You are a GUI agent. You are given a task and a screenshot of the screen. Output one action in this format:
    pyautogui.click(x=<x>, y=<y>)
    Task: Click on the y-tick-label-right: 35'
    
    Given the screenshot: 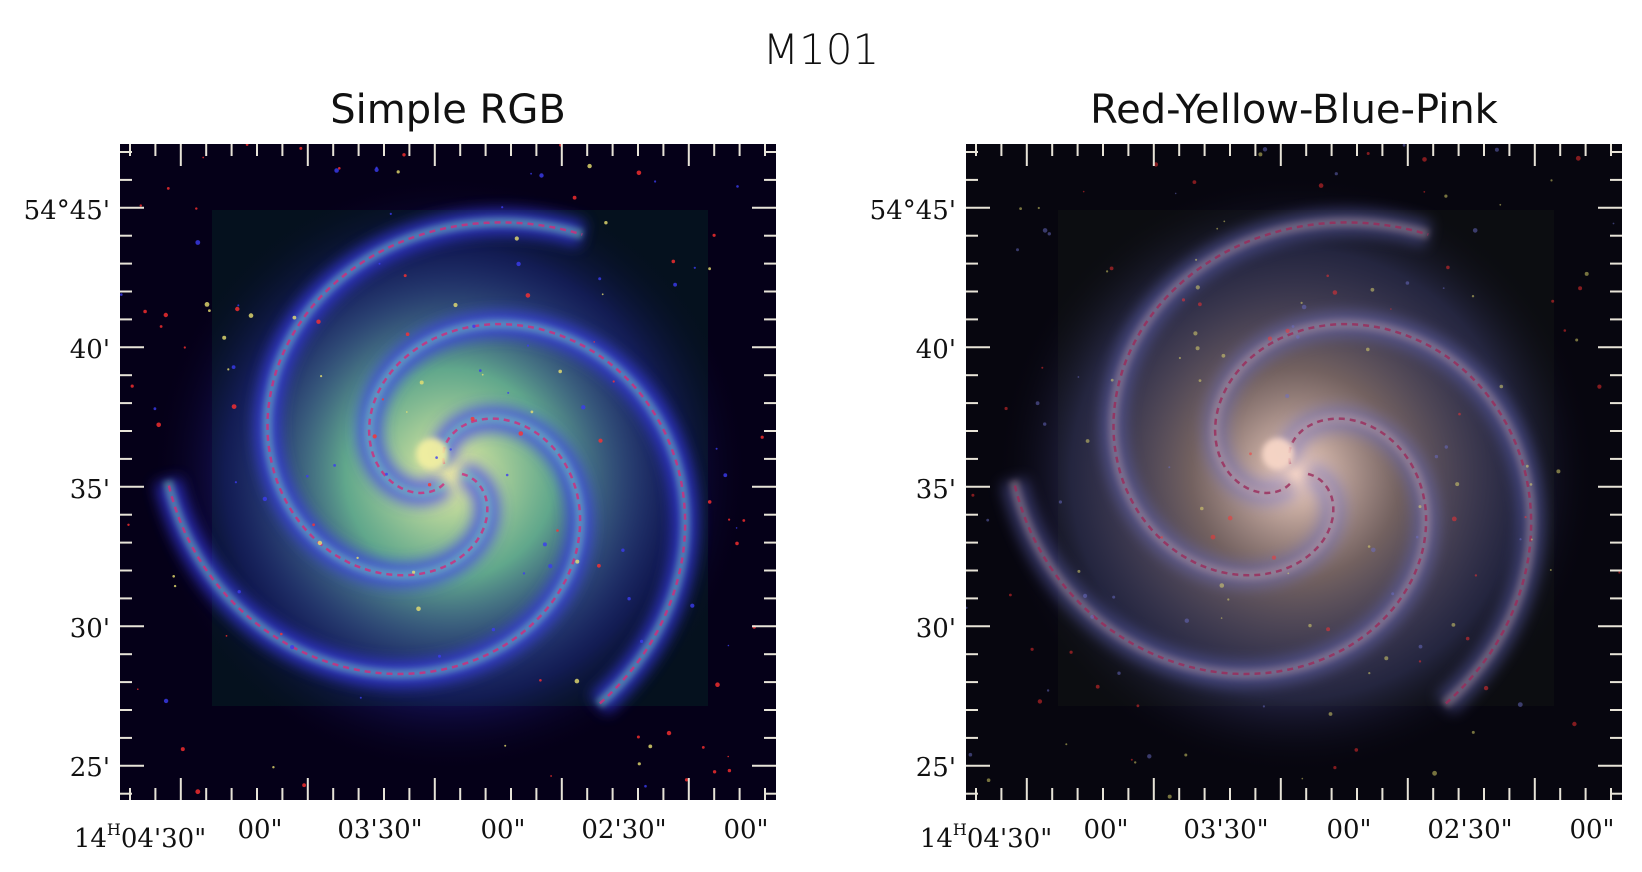 What is the action you would take?
    pyautogui.click(x=935, y=490)
    